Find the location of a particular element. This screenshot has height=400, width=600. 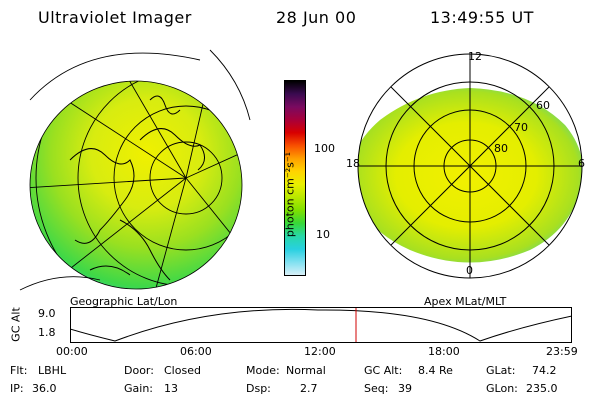

glat-label: GLat: is located at coordinates (501, 370).